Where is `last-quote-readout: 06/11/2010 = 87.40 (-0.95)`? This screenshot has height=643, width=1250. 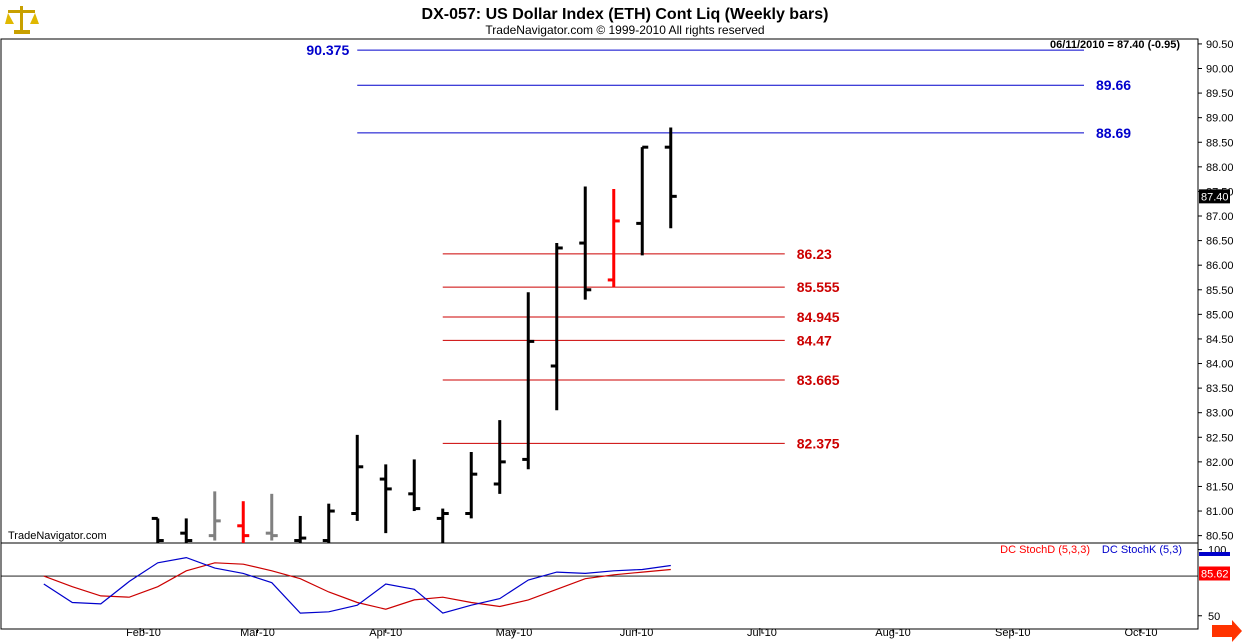
last-quote-readout: 06/11/2010 = 87.40 (-0.95) is located at coordinates (1115, 45).